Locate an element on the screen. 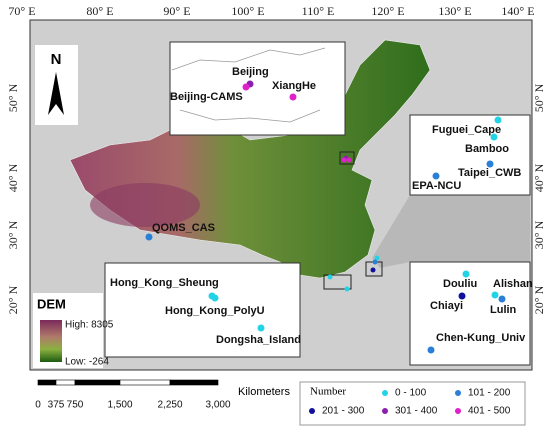 The width and height of the screenshot is (550, 432). longitude-label: 110° E is located at coordinates (318, 11).